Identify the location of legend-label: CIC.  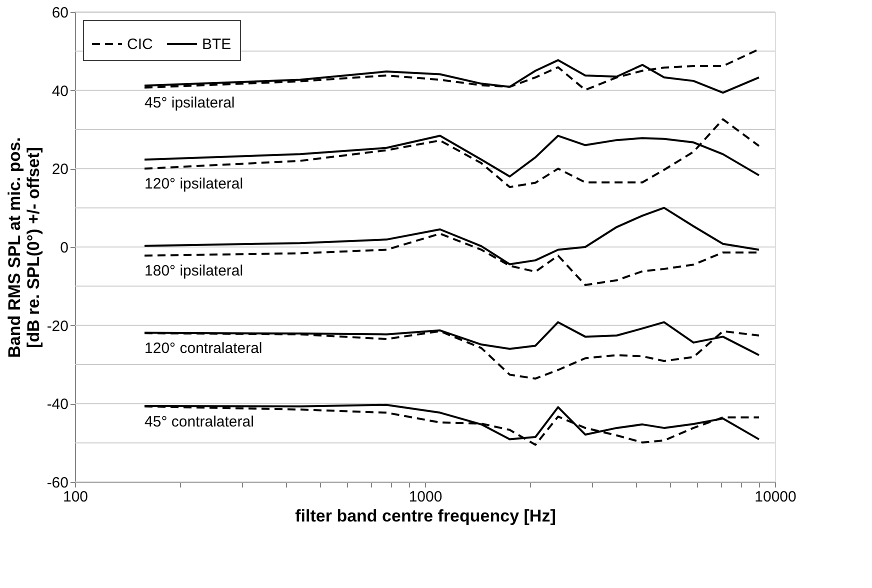
(140, 44).